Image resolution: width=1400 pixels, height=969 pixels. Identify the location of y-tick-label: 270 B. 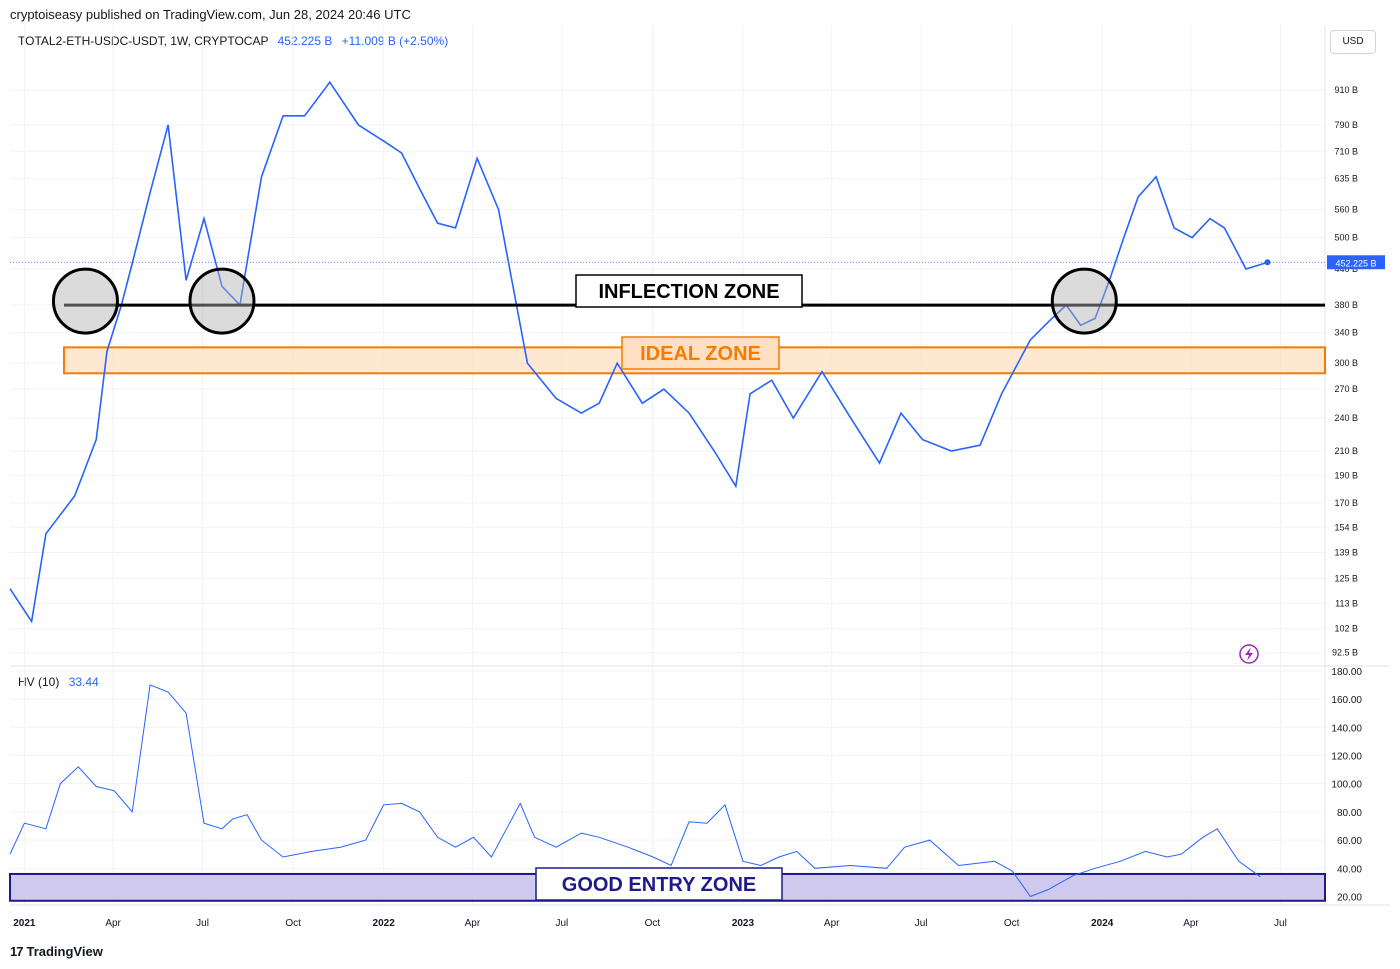
(1346, 389).